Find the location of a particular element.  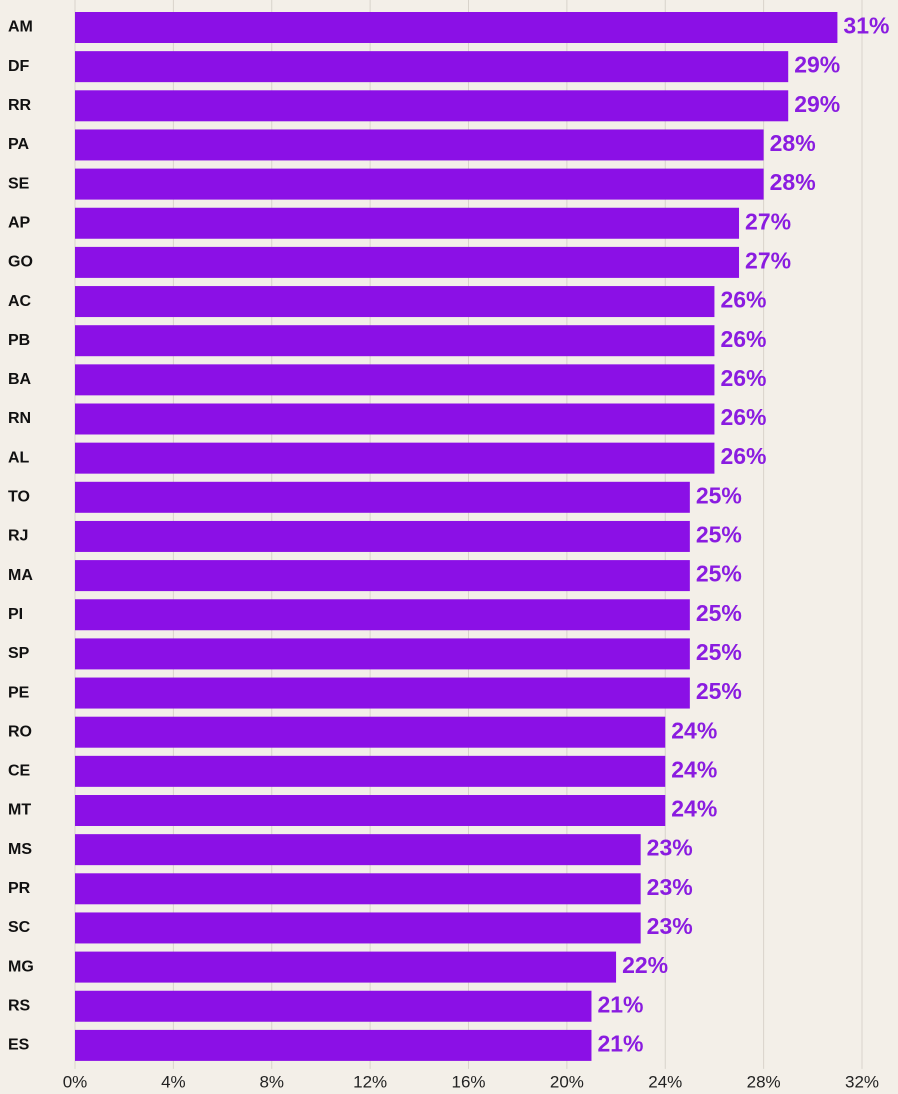

value-label: 22% is located at coordinates (645, 965).